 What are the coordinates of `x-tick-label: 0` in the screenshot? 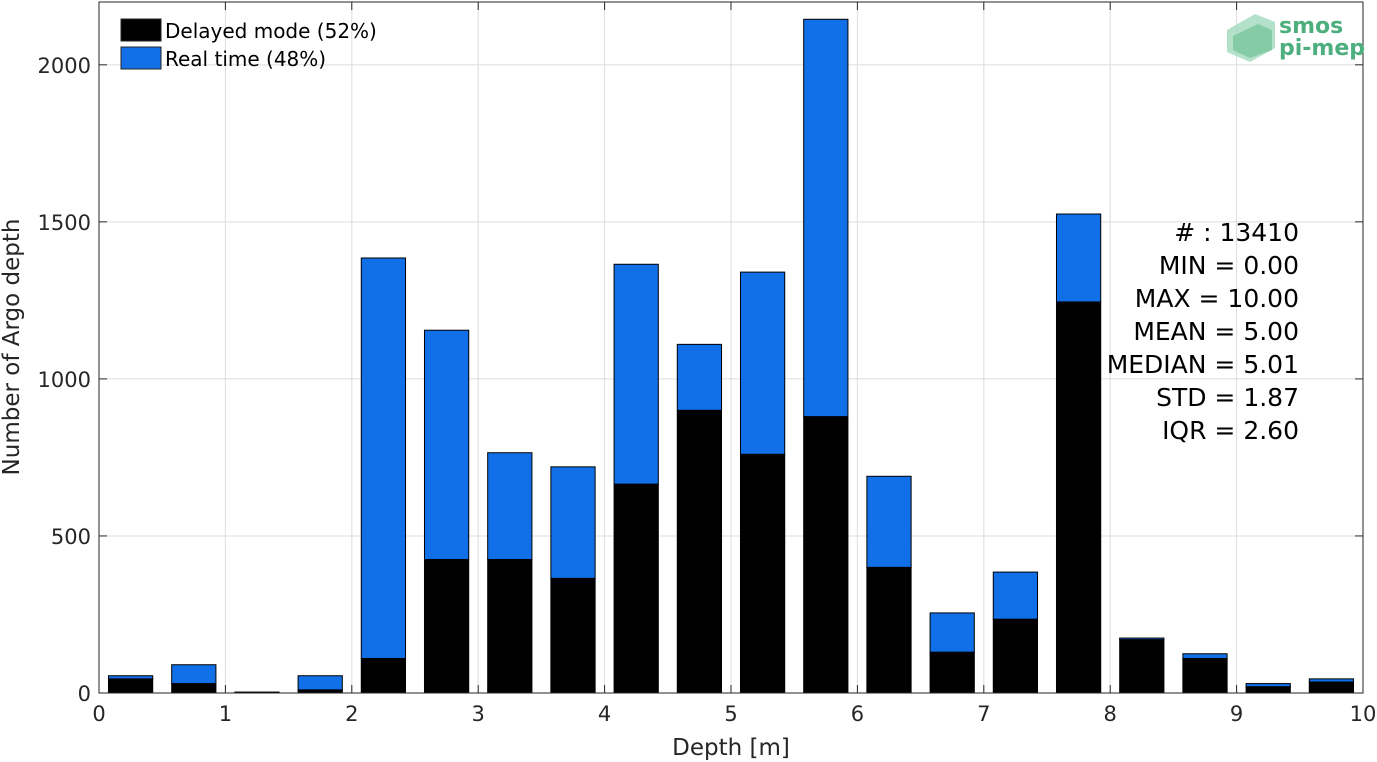 It's located at (98, 714).